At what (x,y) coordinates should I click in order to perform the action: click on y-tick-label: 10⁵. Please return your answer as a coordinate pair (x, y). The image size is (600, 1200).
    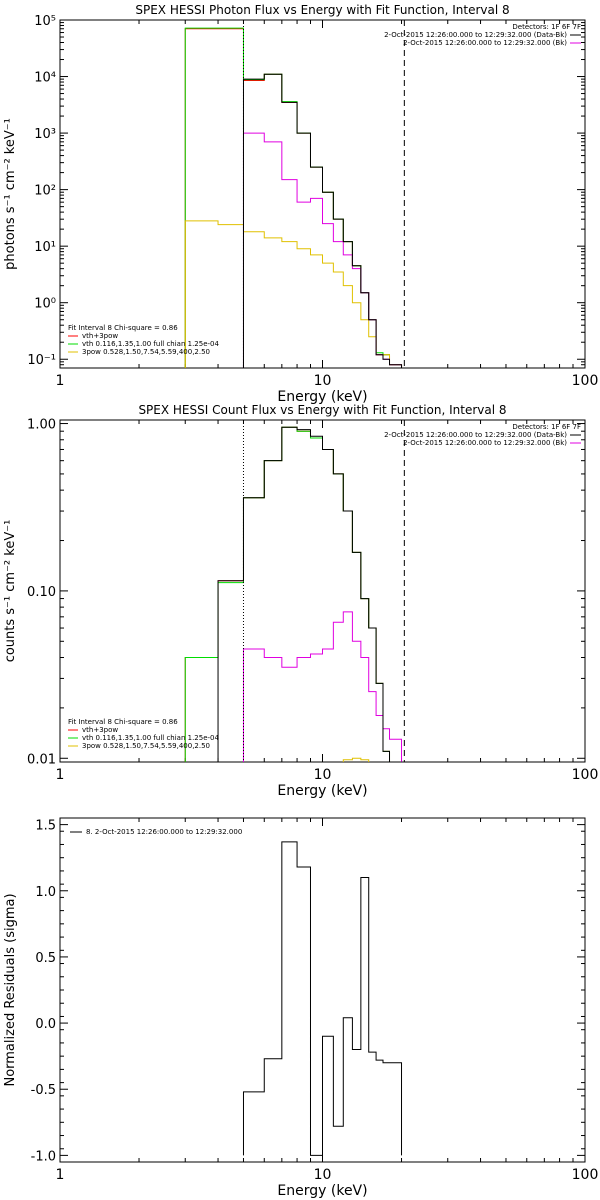
    Looking at the image, I should click on (45, 21).